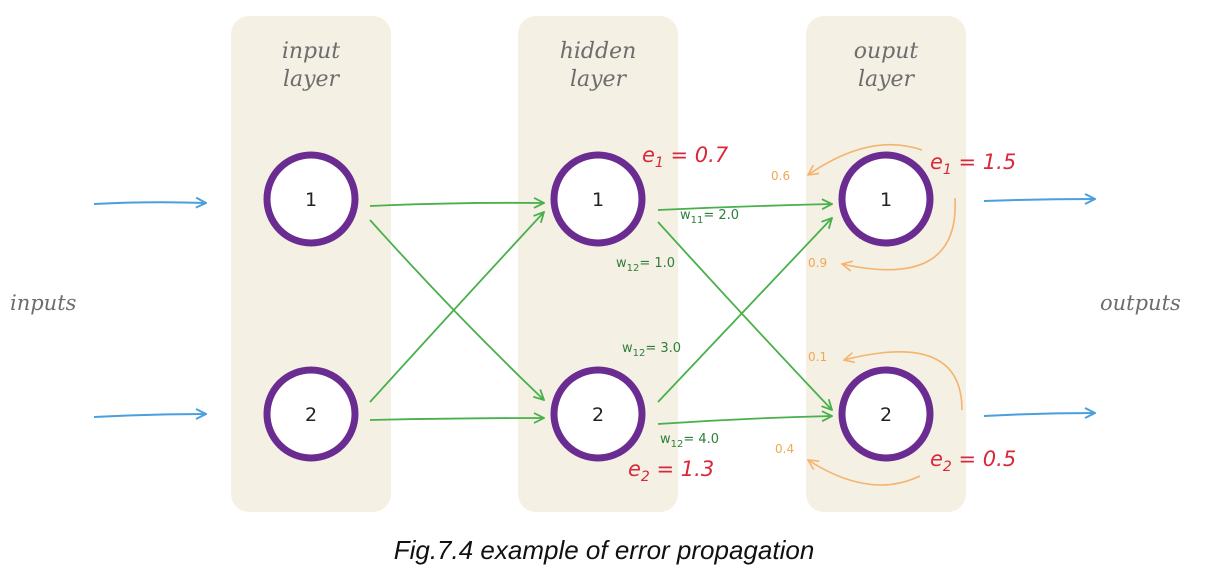  Describe the element at coordinates (689, 441) in the screenshot. I see `weight-label-w12-3: w12= 4.0` at that location.